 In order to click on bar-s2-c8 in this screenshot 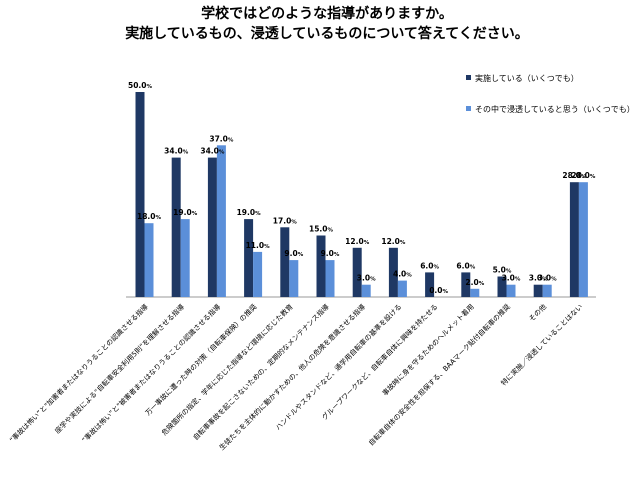, I will do `click(402, 288)`.